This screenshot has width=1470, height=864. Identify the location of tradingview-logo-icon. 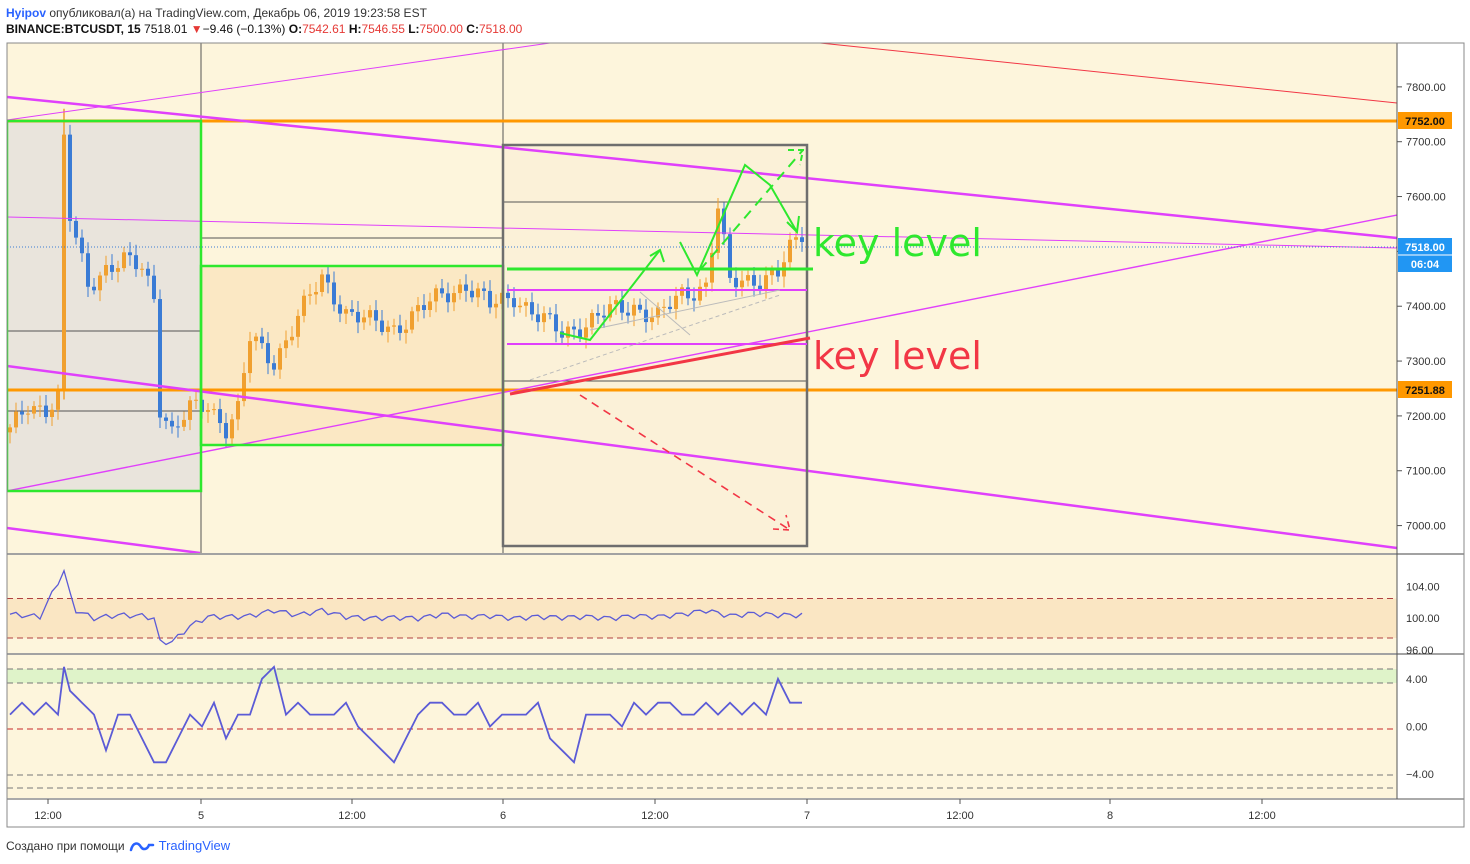
(141, 846).